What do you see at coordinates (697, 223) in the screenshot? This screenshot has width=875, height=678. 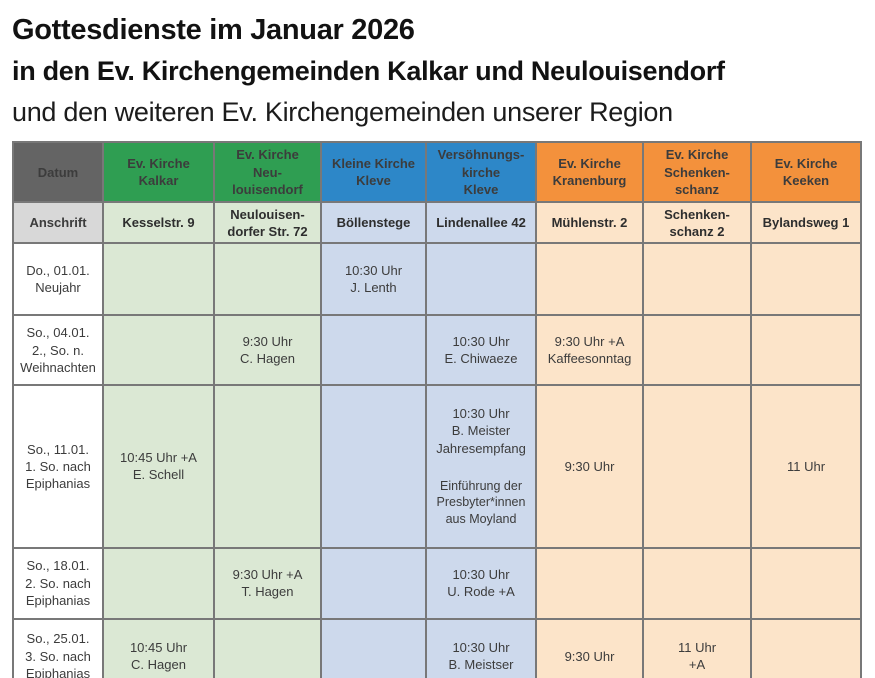 I see `address-cell-schenkenschanz: Schenken- schanz 2` at bounding box center [697, 223].